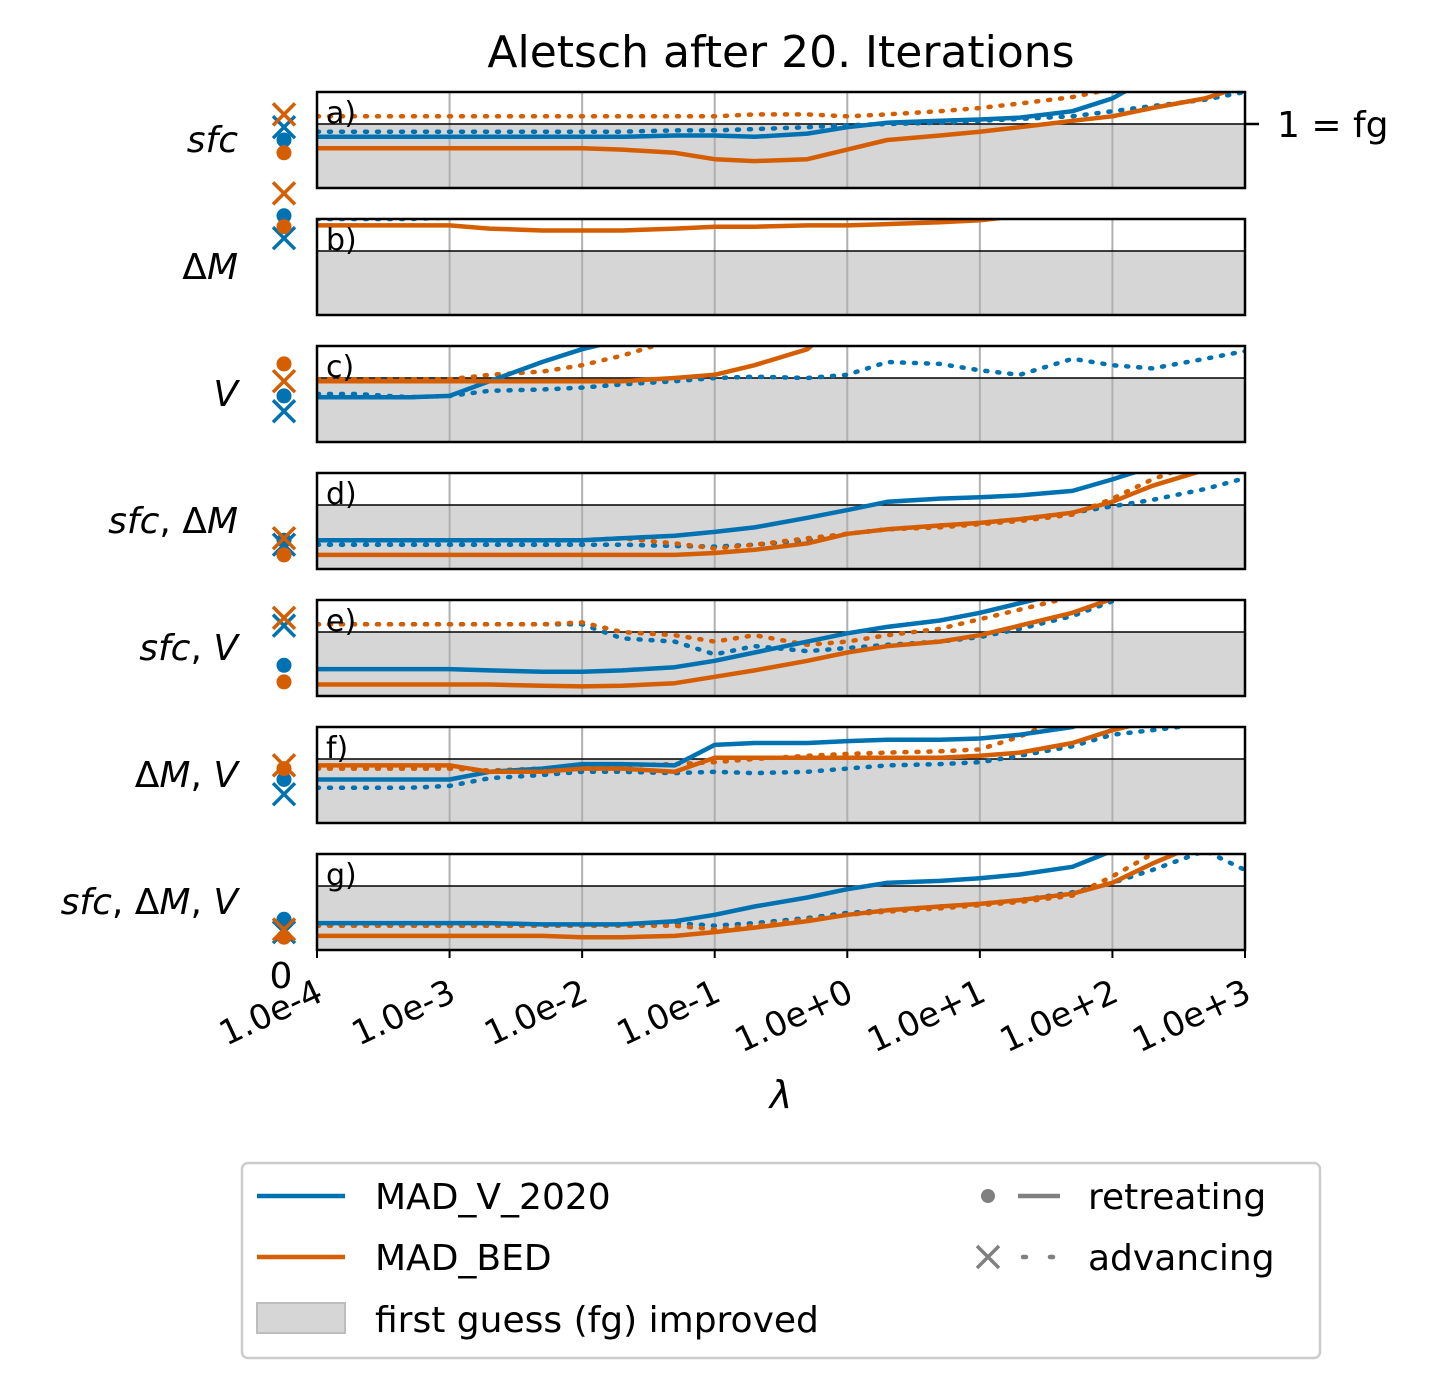 The image size is (1434, 1389). I want to click on panel-label: g), so click(341, 875).